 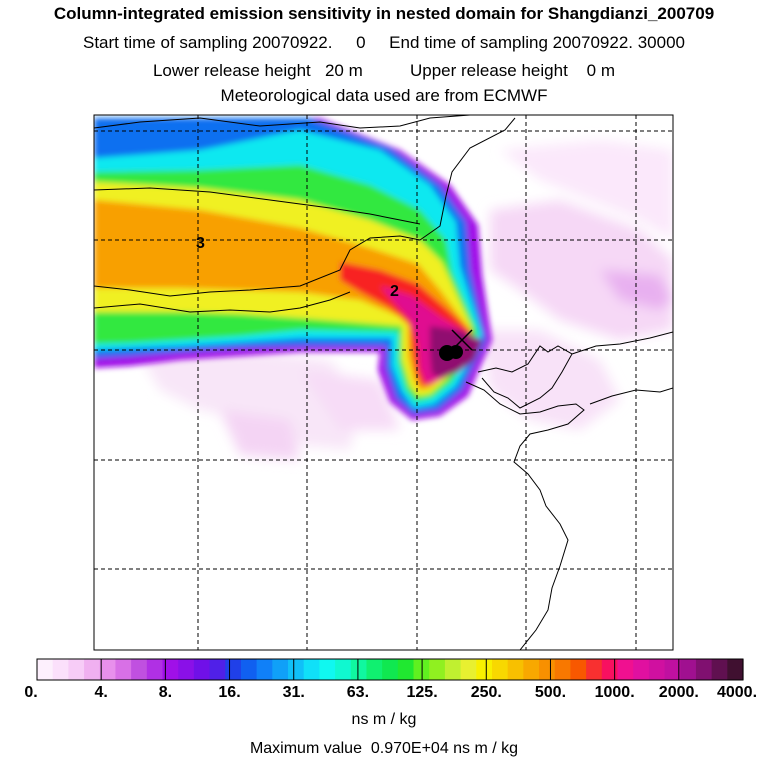 What do you see at coordinates (462, 340) in the screenshot?
I see `receptor-cross-marker` at bounding box center [462, 340].